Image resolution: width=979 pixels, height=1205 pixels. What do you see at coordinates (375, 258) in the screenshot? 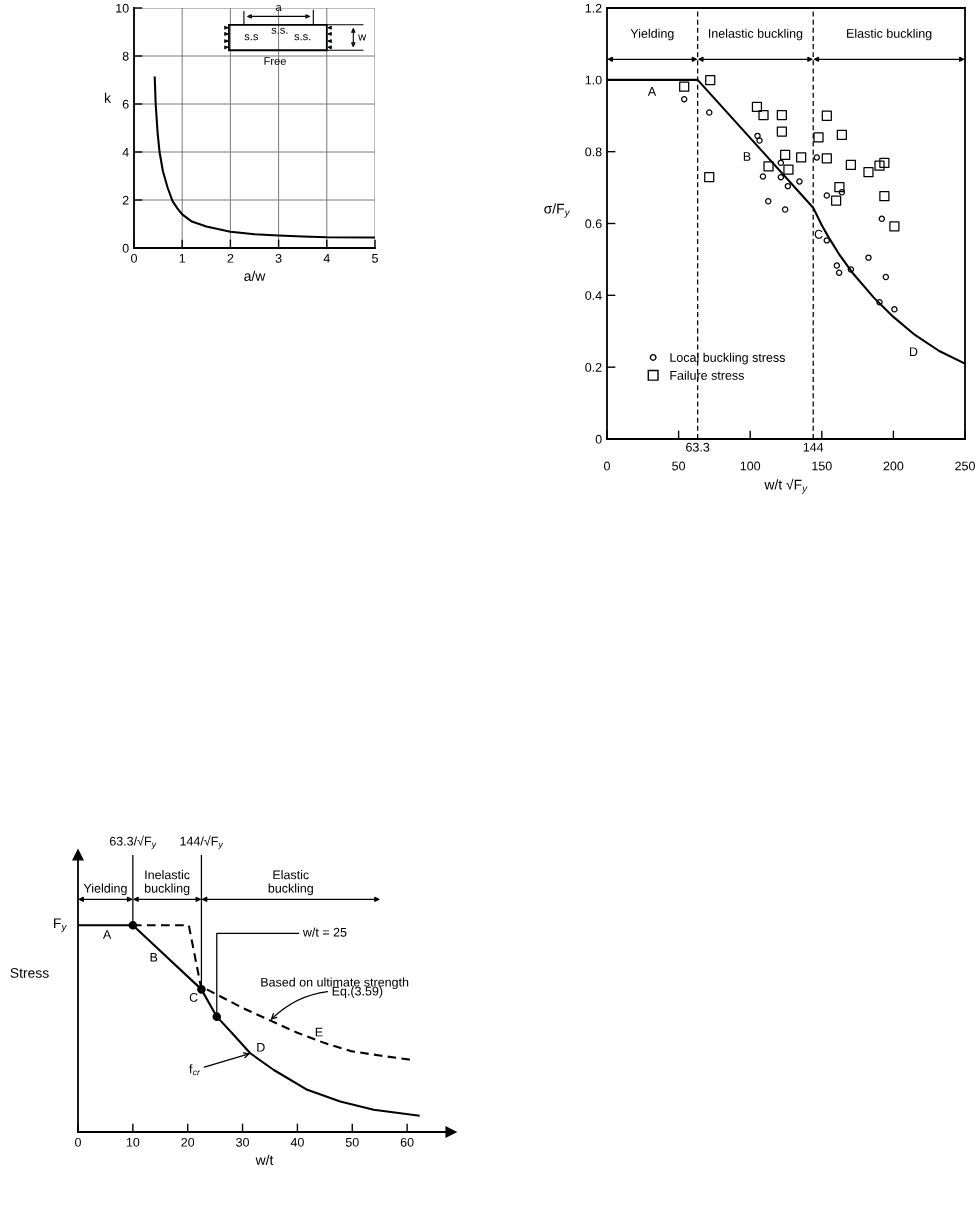
I see `x-tick-label: 5` at bounding box center [375, 258].